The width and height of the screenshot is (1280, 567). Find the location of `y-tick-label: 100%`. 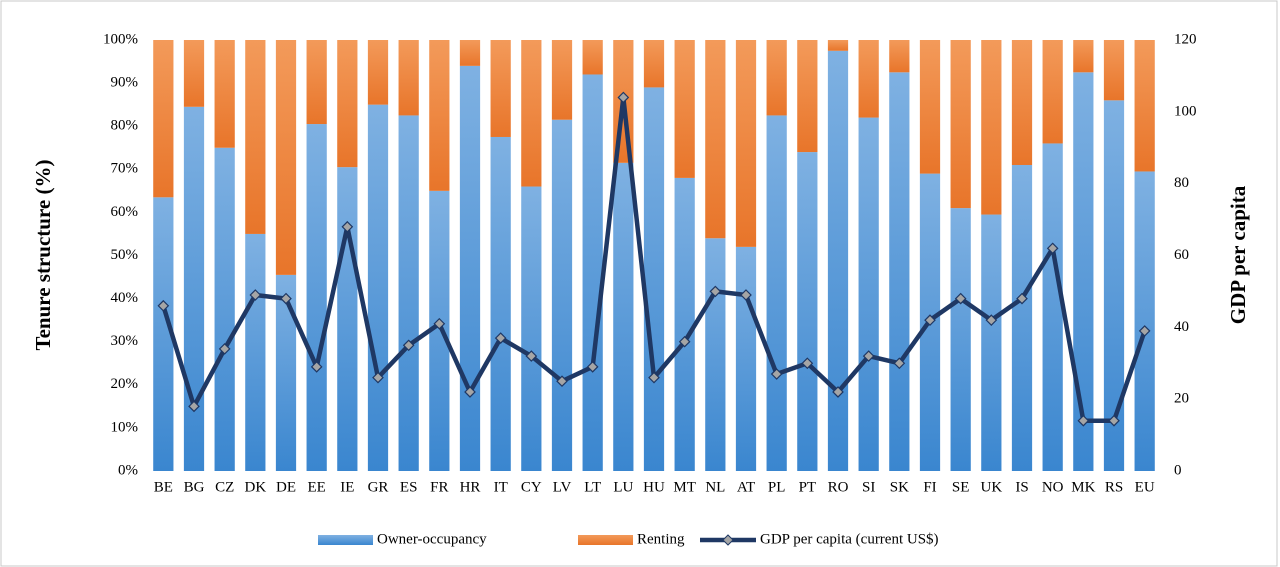

y-tick-label: 100% is located at coordinates (120, 39).